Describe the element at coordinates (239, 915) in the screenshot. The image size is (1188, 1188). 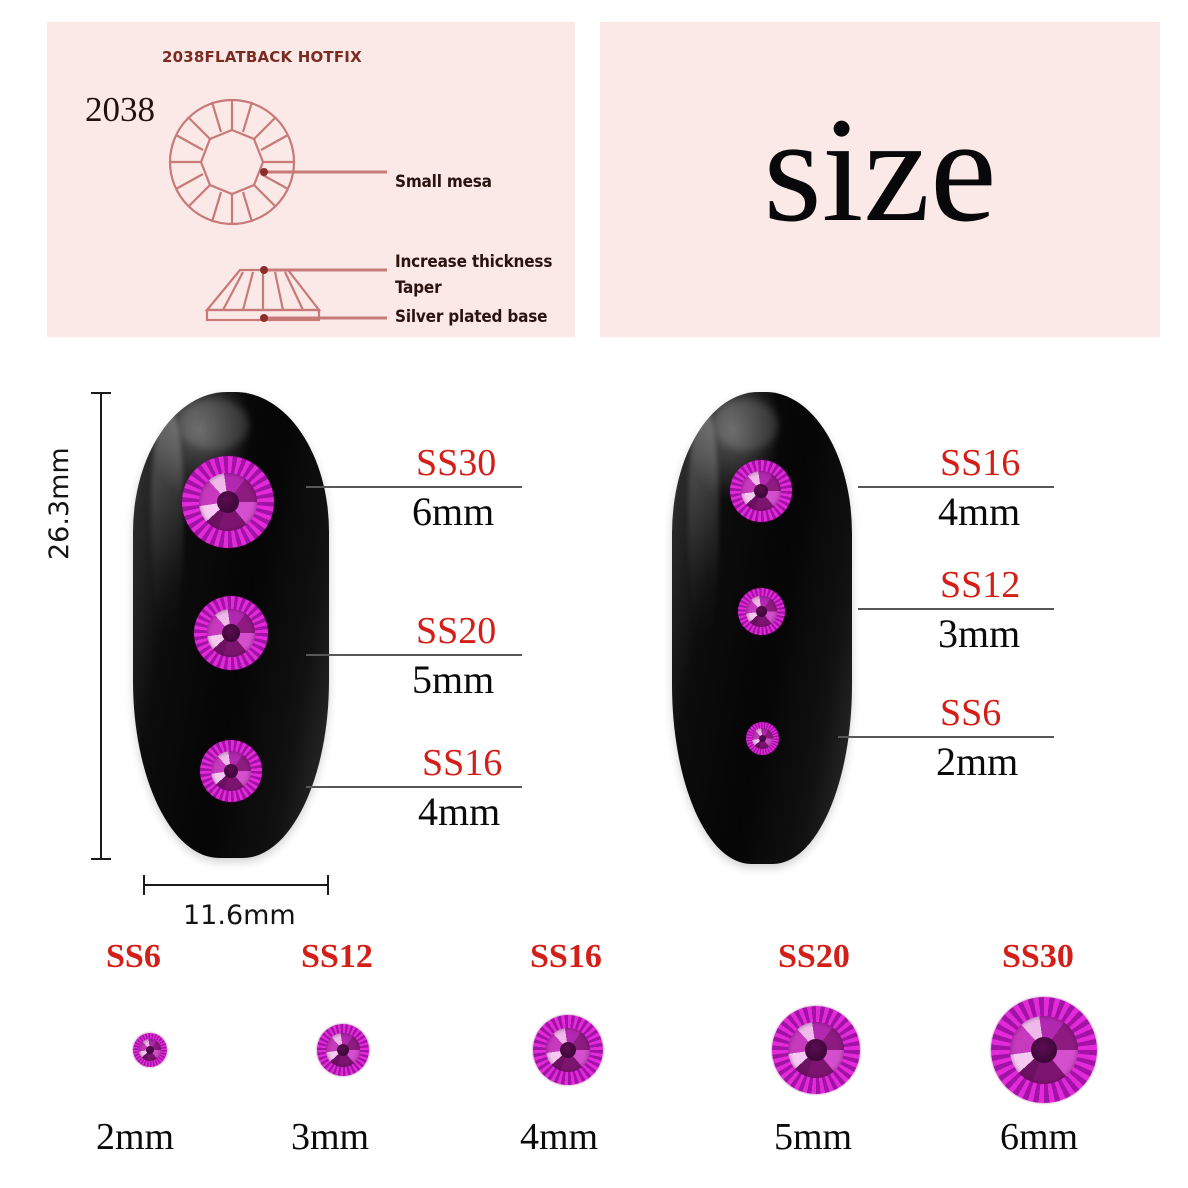
I see `nail-width-label: 11.6mm` at that location.